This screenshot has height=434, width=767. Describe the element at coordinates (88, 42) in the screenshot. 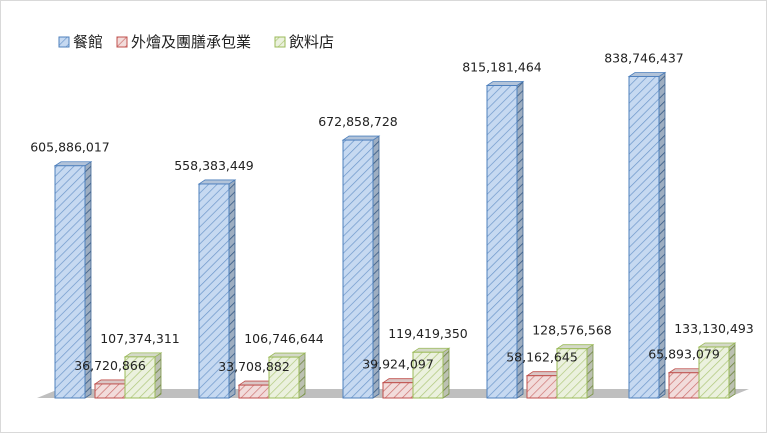

I see `legend-label-0: 餐館` at that location.